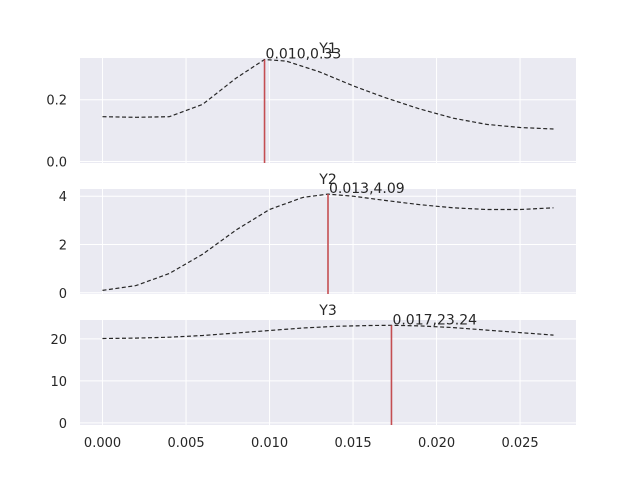 This screenshot has width=640, height=480. I want to click on x-tick-label: 0.005, so click(185, 443).